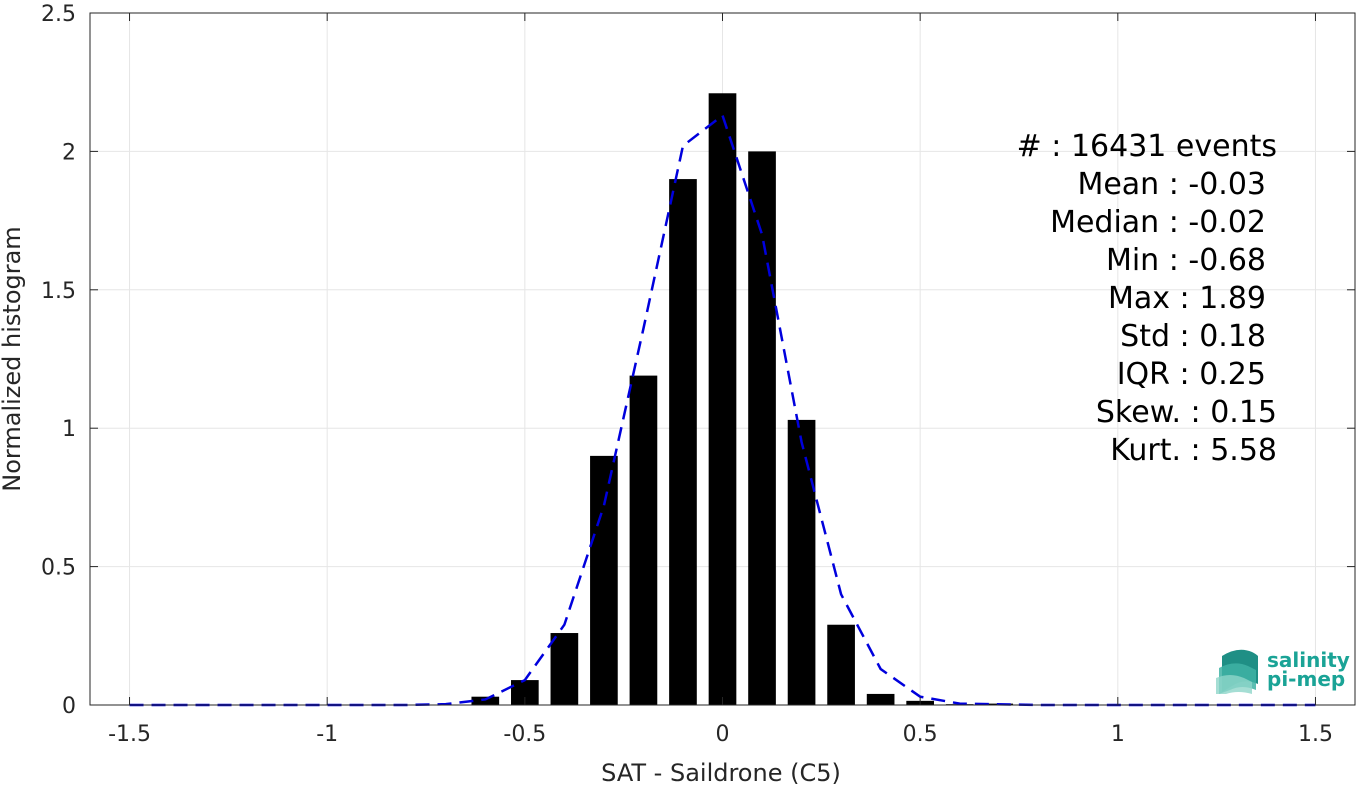 Image resolution: width=1367 pixels, height=785 pixels. Describe the element at coordinates (327, 734) in the screenshot. I see `x-tick-label: -1` at that location.